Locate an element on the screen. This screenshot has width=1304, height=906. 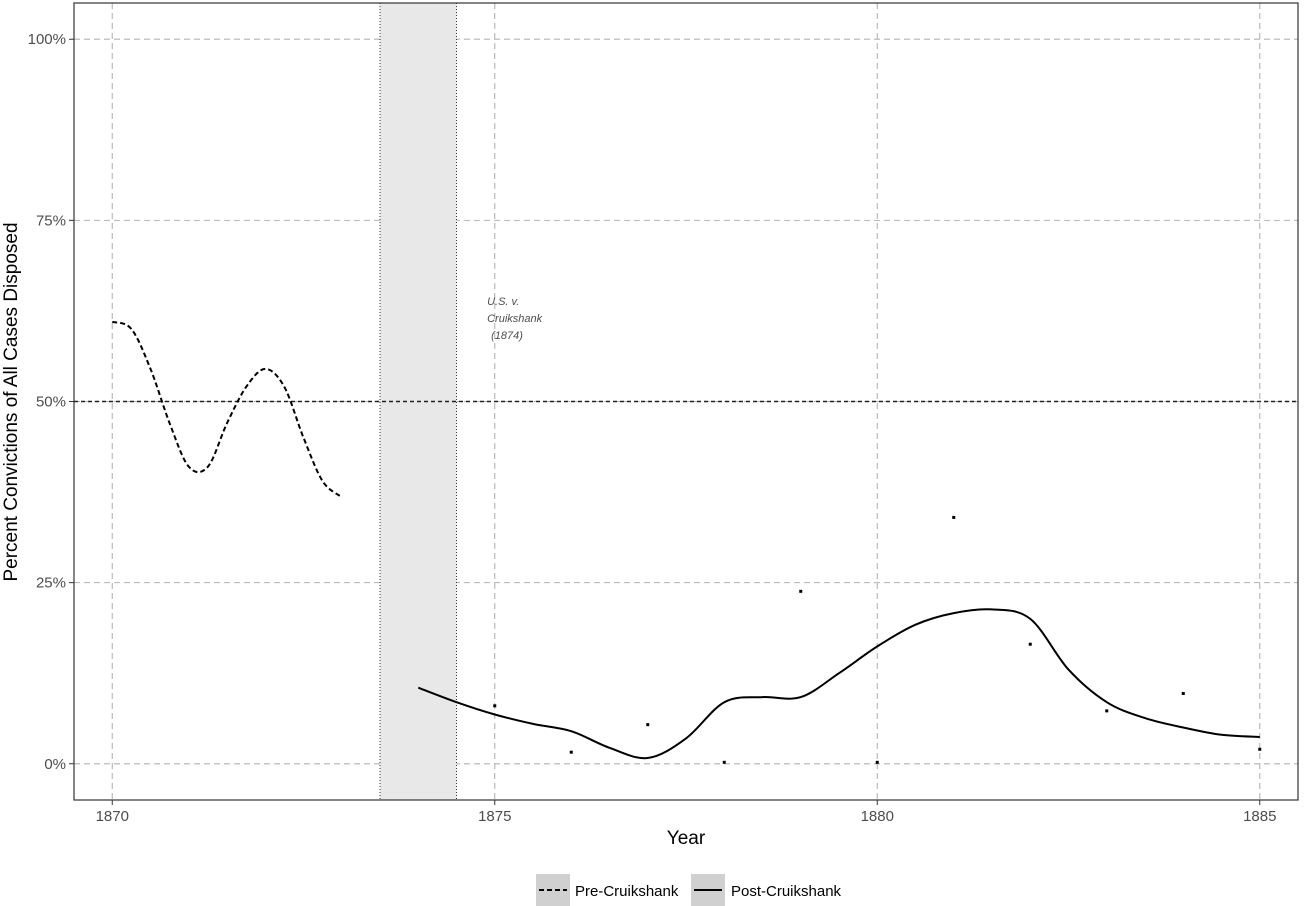
y-tick-label-2: 50% is located at coordinates (51, 402).